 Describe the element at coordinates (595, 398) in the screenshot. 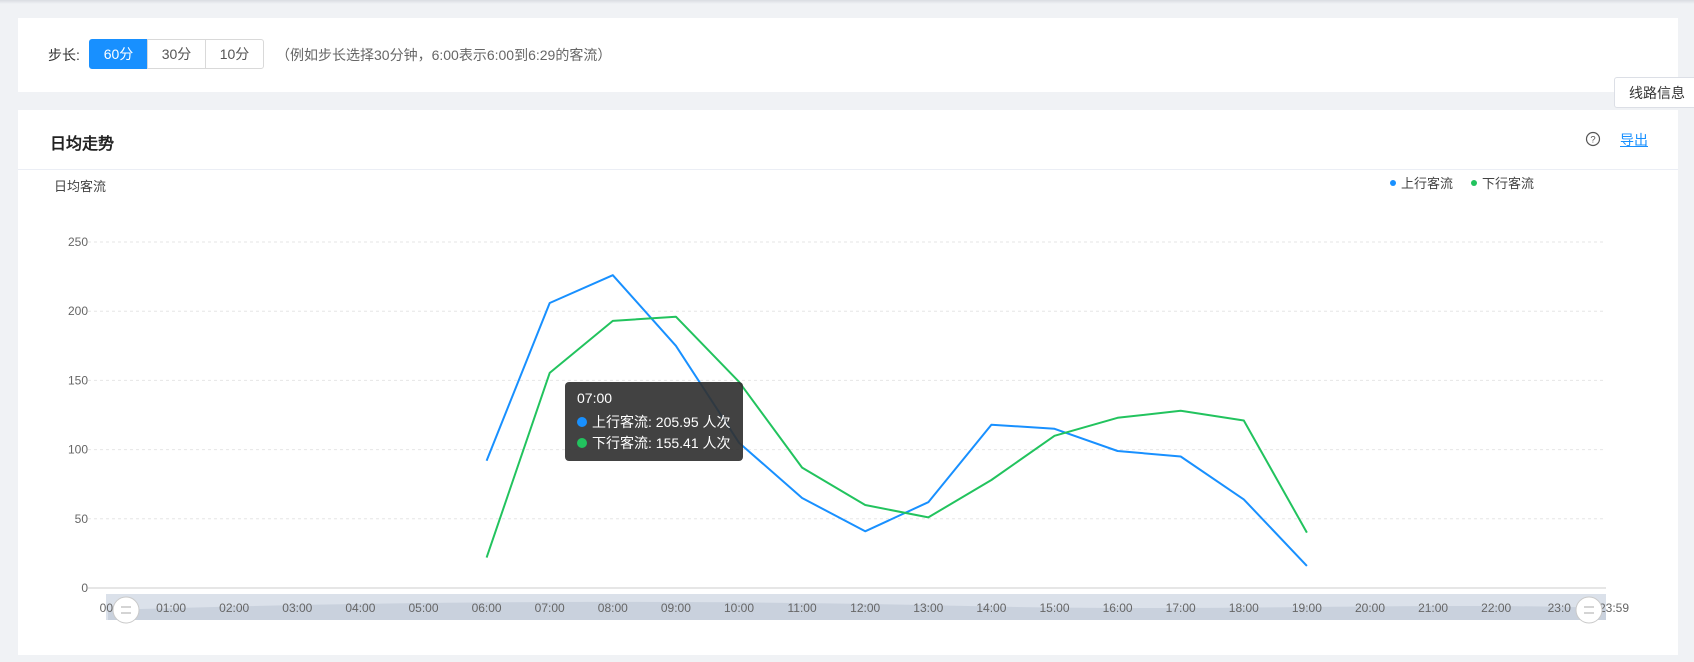

I see `tooltip-time: 07:00` at that location.